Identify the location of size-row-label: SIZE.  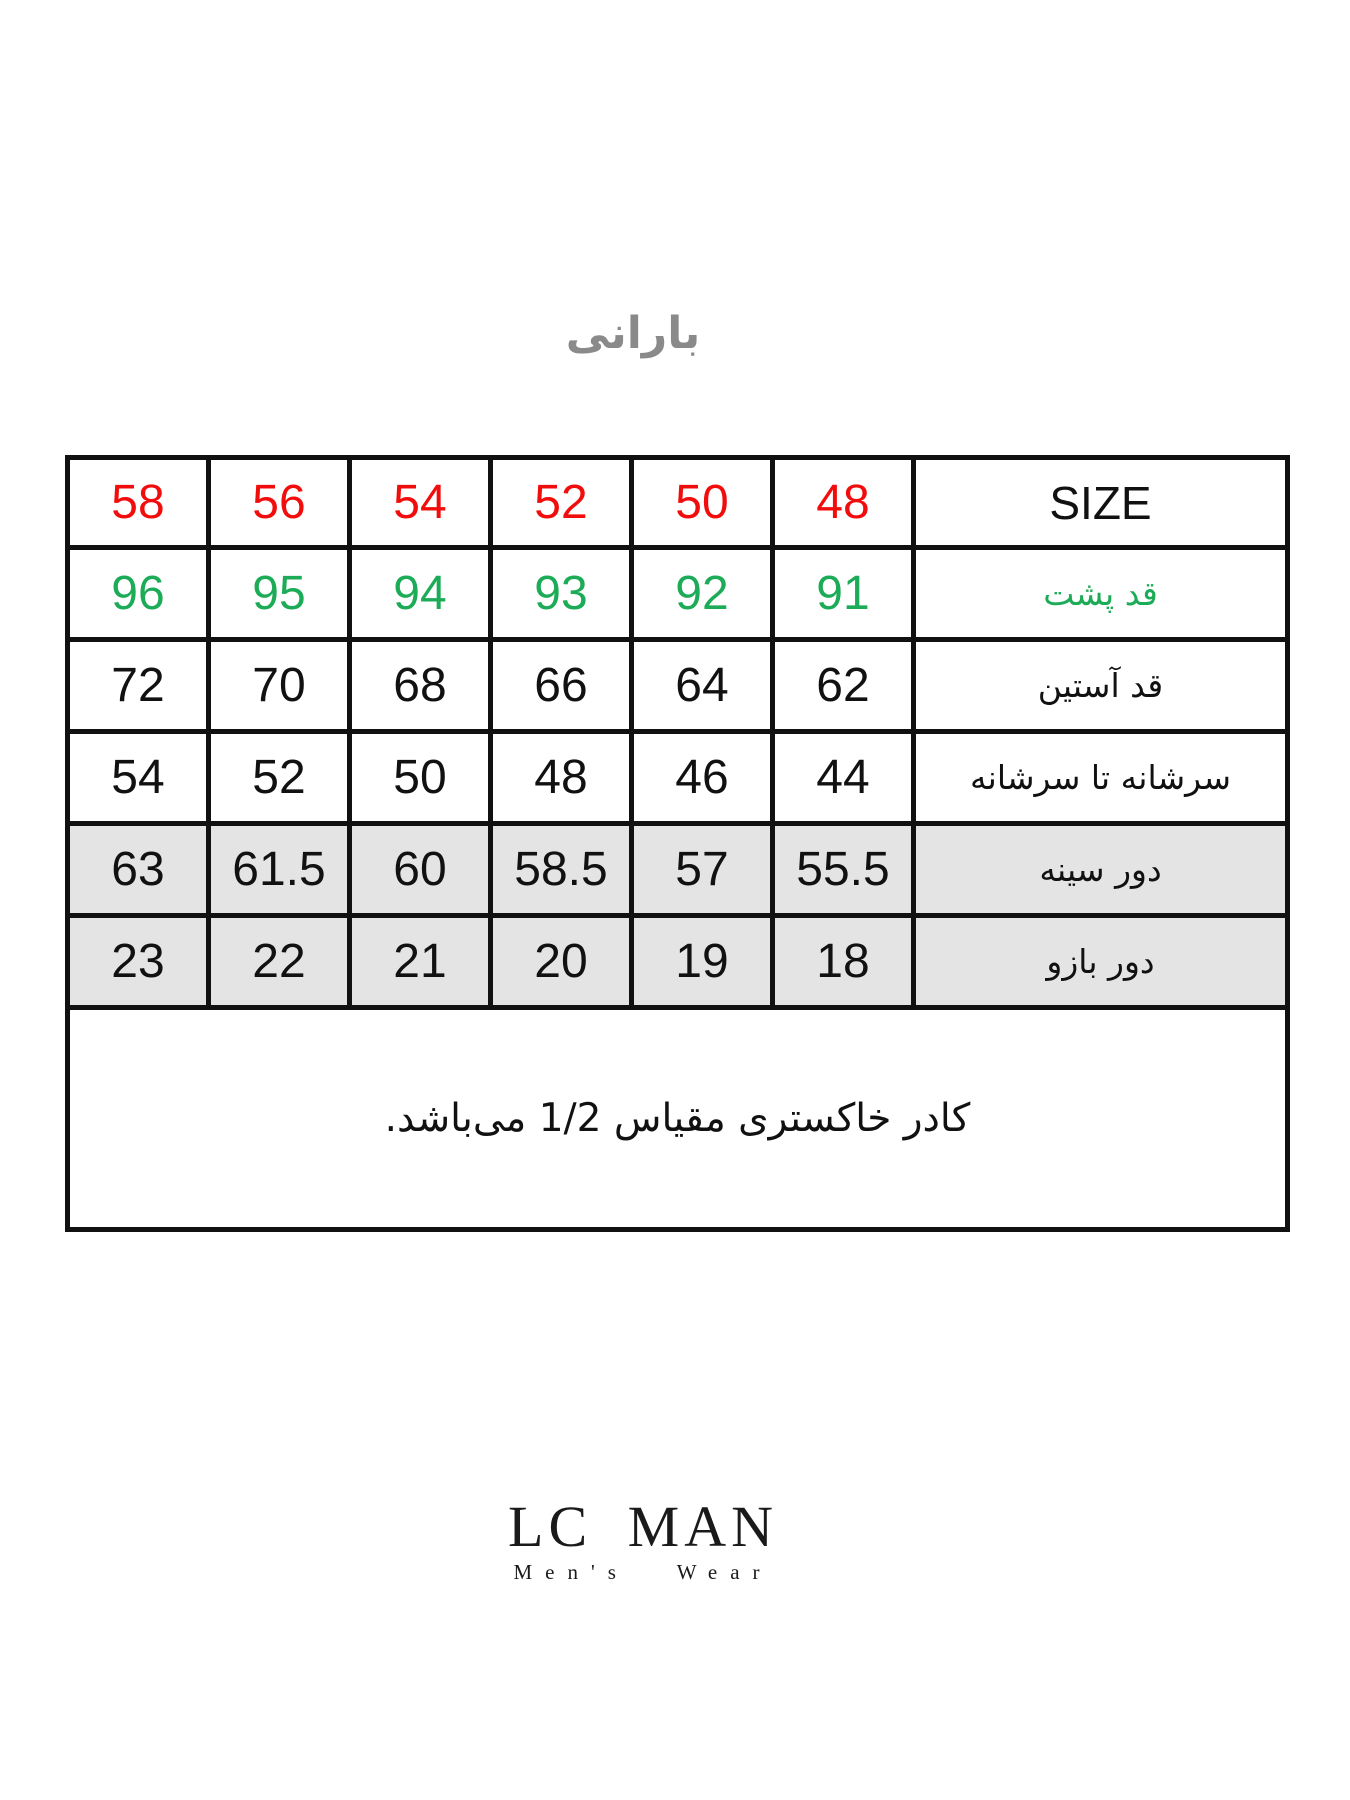
(1100, 502).